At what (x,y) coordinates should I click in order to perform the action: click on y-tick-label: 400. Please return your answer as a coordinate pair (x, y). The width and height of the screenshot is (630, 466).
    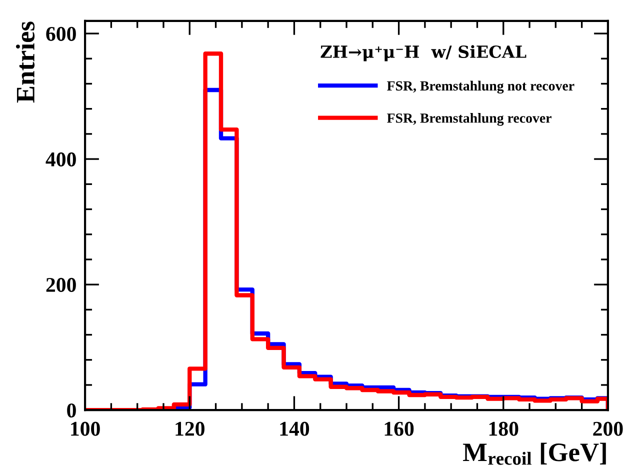
    Looking at the image, I should click on (61, 159).